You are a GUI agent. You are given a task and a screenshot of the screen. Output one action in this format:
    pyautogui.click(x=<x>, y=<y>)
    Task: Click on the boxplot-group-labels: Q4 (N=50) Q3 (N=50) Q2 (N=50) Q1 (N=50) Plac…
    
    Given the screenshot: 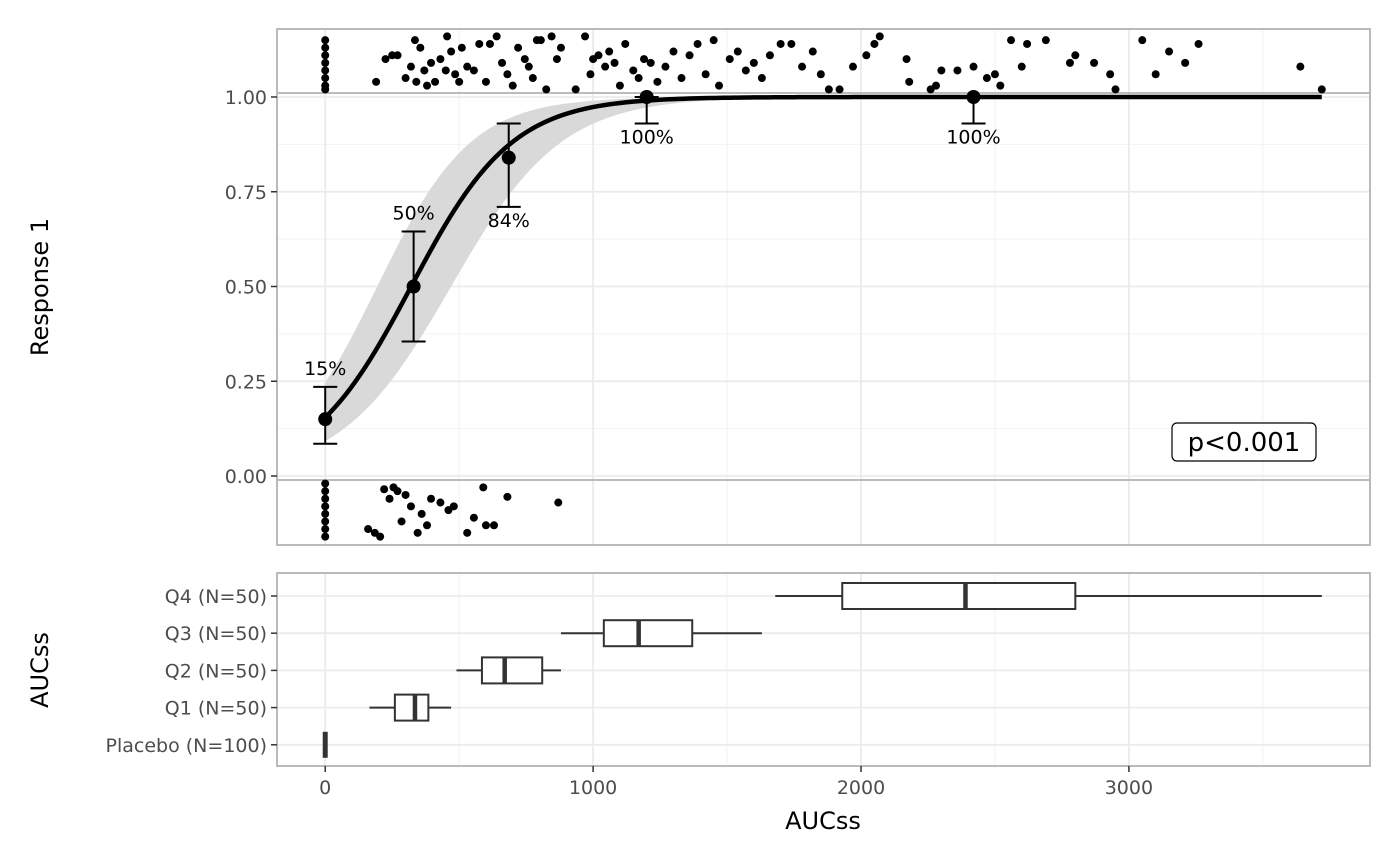 What is the action you would take?
    pyautogui.click(x=191, y=671)
    